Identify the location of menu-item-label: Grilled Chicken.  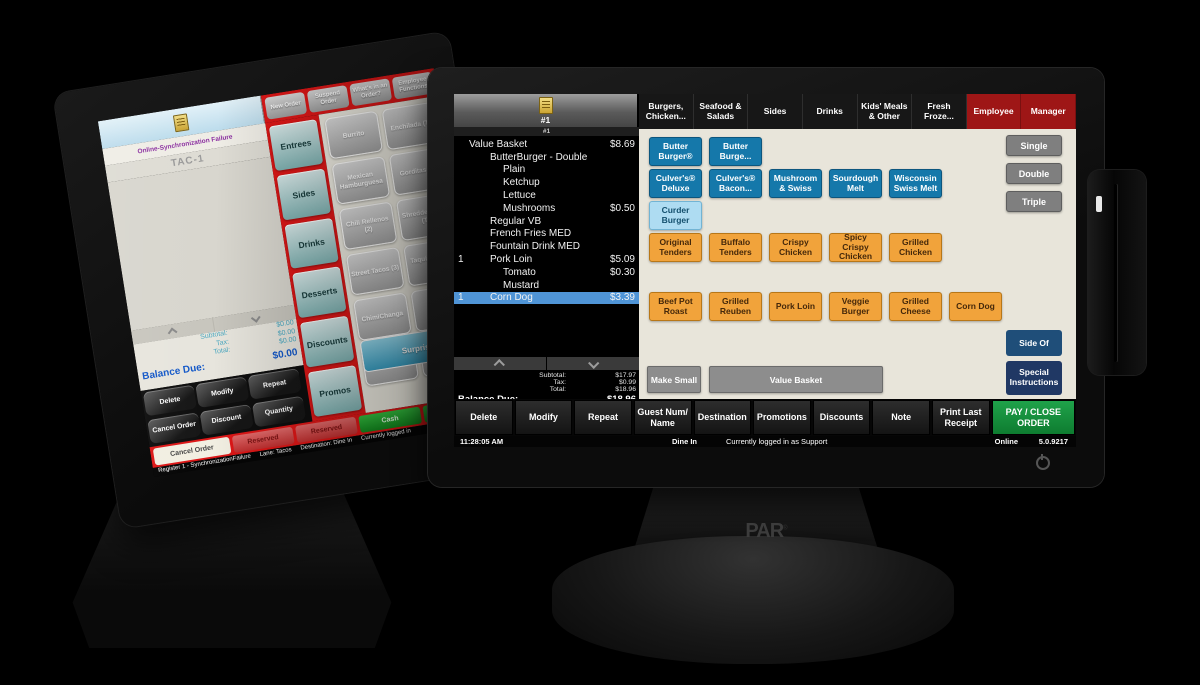
(915, 247).